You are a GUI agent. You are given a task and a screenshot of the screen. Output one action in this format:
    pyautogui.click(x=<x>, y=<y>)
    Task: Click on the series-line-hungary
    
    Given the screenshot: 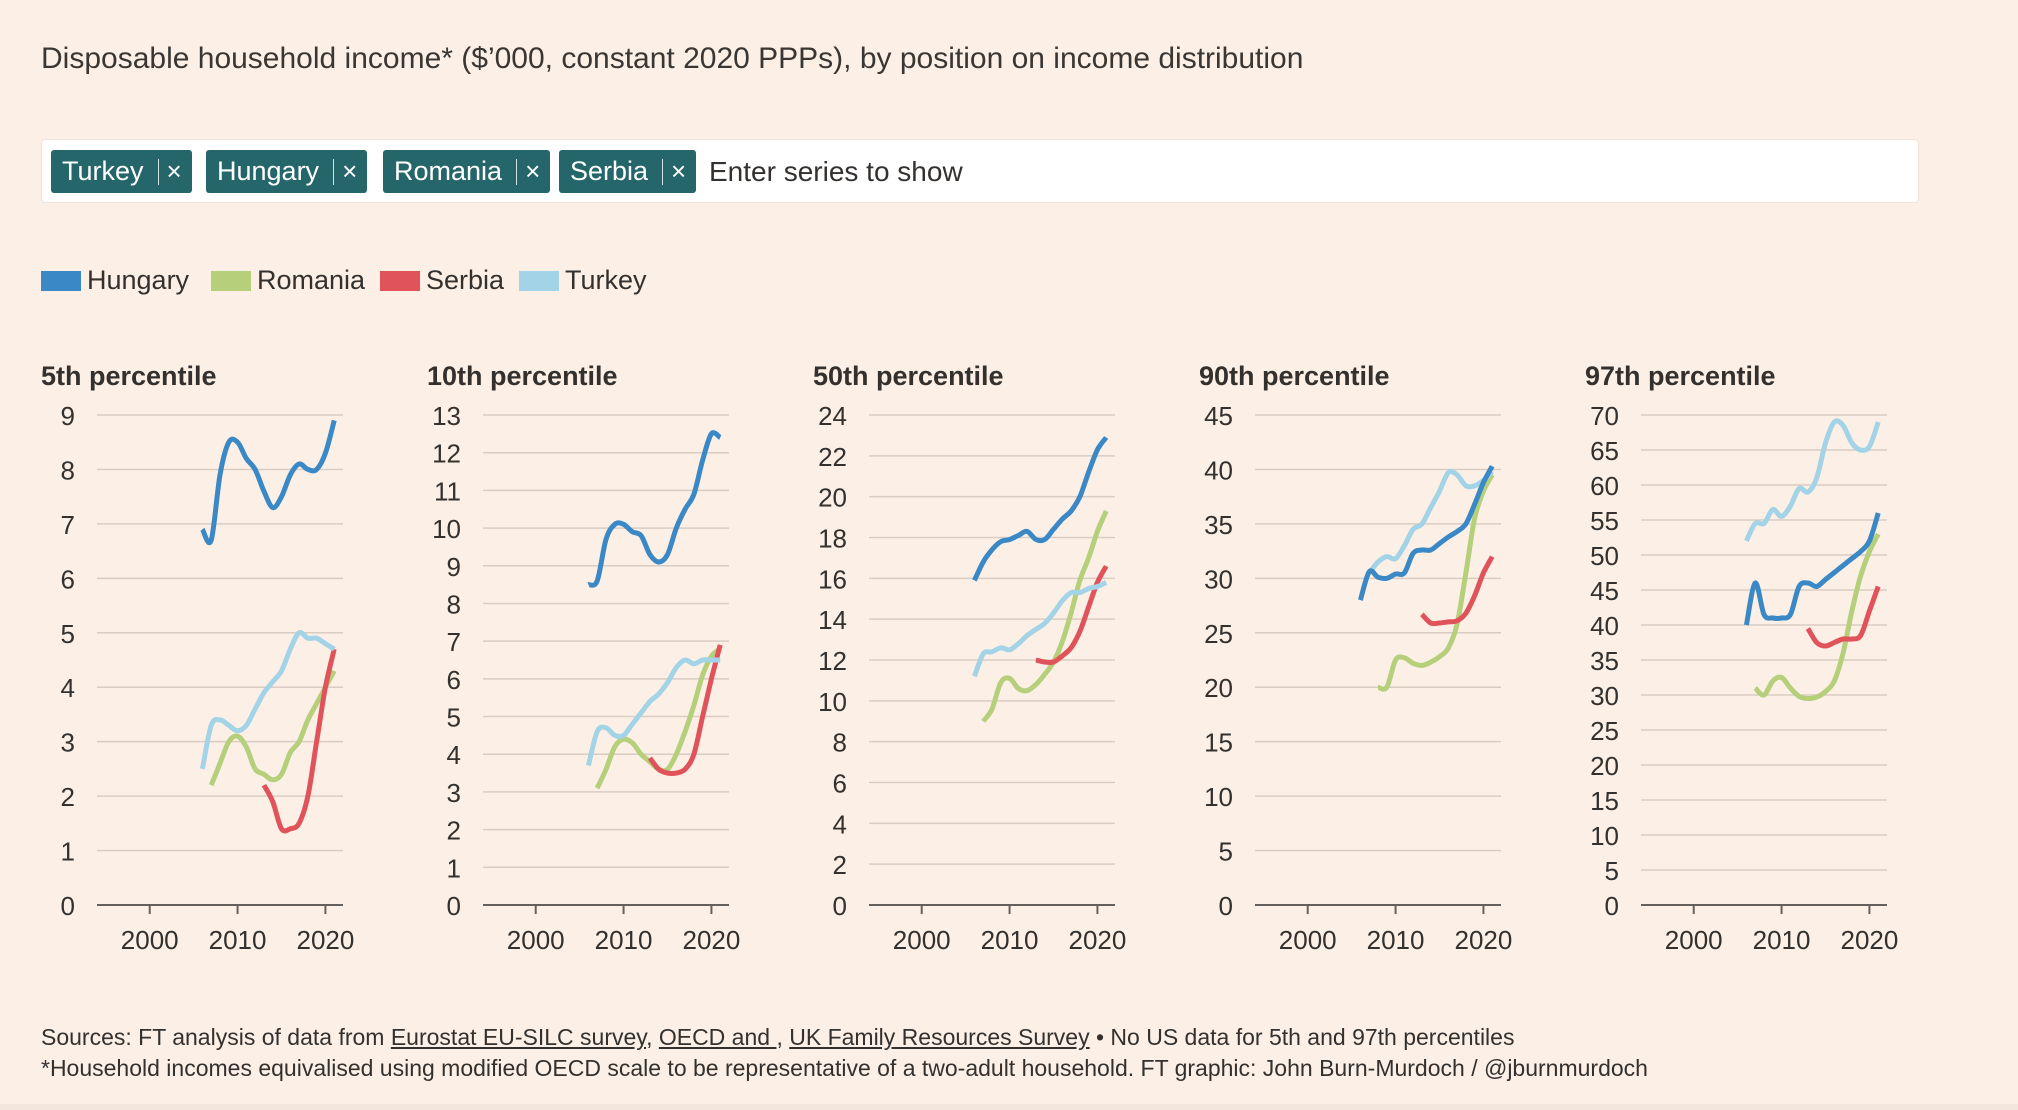 What is the action you would take?
    pyautogui.click(x=1812, y=569)
    